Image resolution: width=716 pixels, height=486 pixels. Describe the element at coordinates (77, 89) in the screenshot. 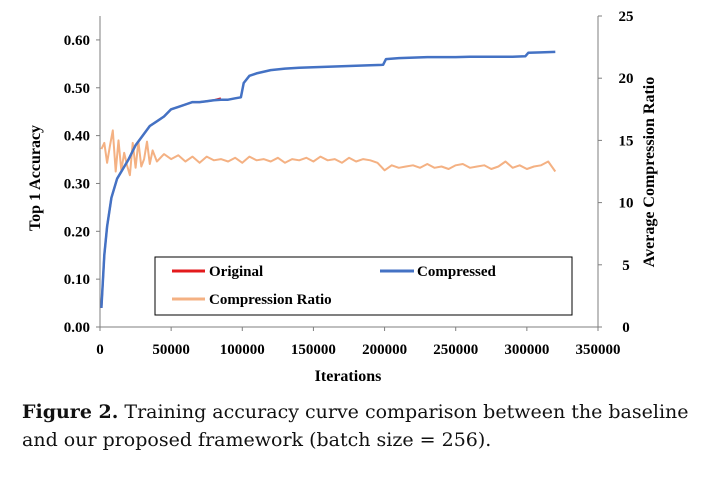

I see `y-tick-label: 0.50` at that location.